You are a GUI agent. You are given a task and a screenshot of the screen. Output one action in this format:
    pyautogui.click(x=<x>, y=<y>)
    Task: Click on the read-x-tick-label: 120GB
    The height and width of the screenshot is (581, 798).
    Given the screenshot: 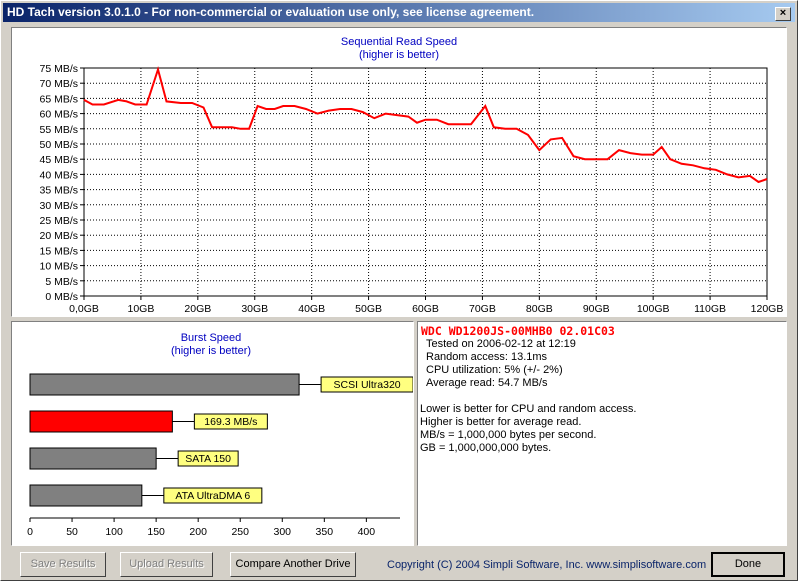 What is the action you would take?
    pyautogui.click(x=767, y=309)
    